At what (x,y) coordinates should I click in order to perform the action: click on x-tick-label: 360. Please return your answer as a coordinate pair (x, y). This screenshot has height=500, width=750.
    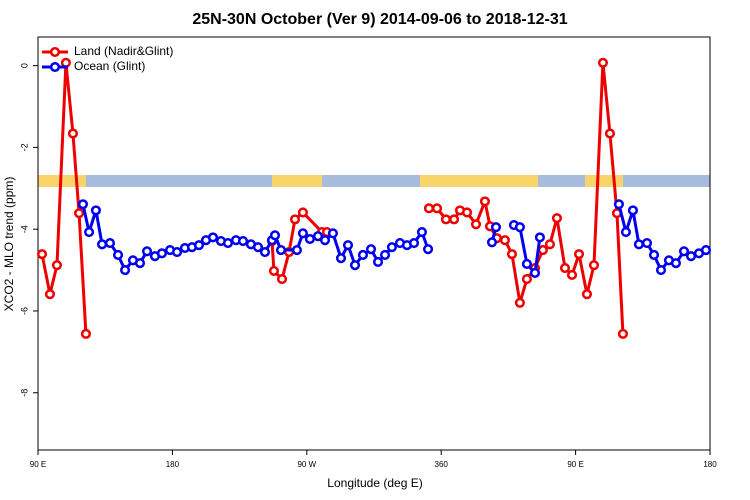
    Looking at the image, I should click on (442, 464).